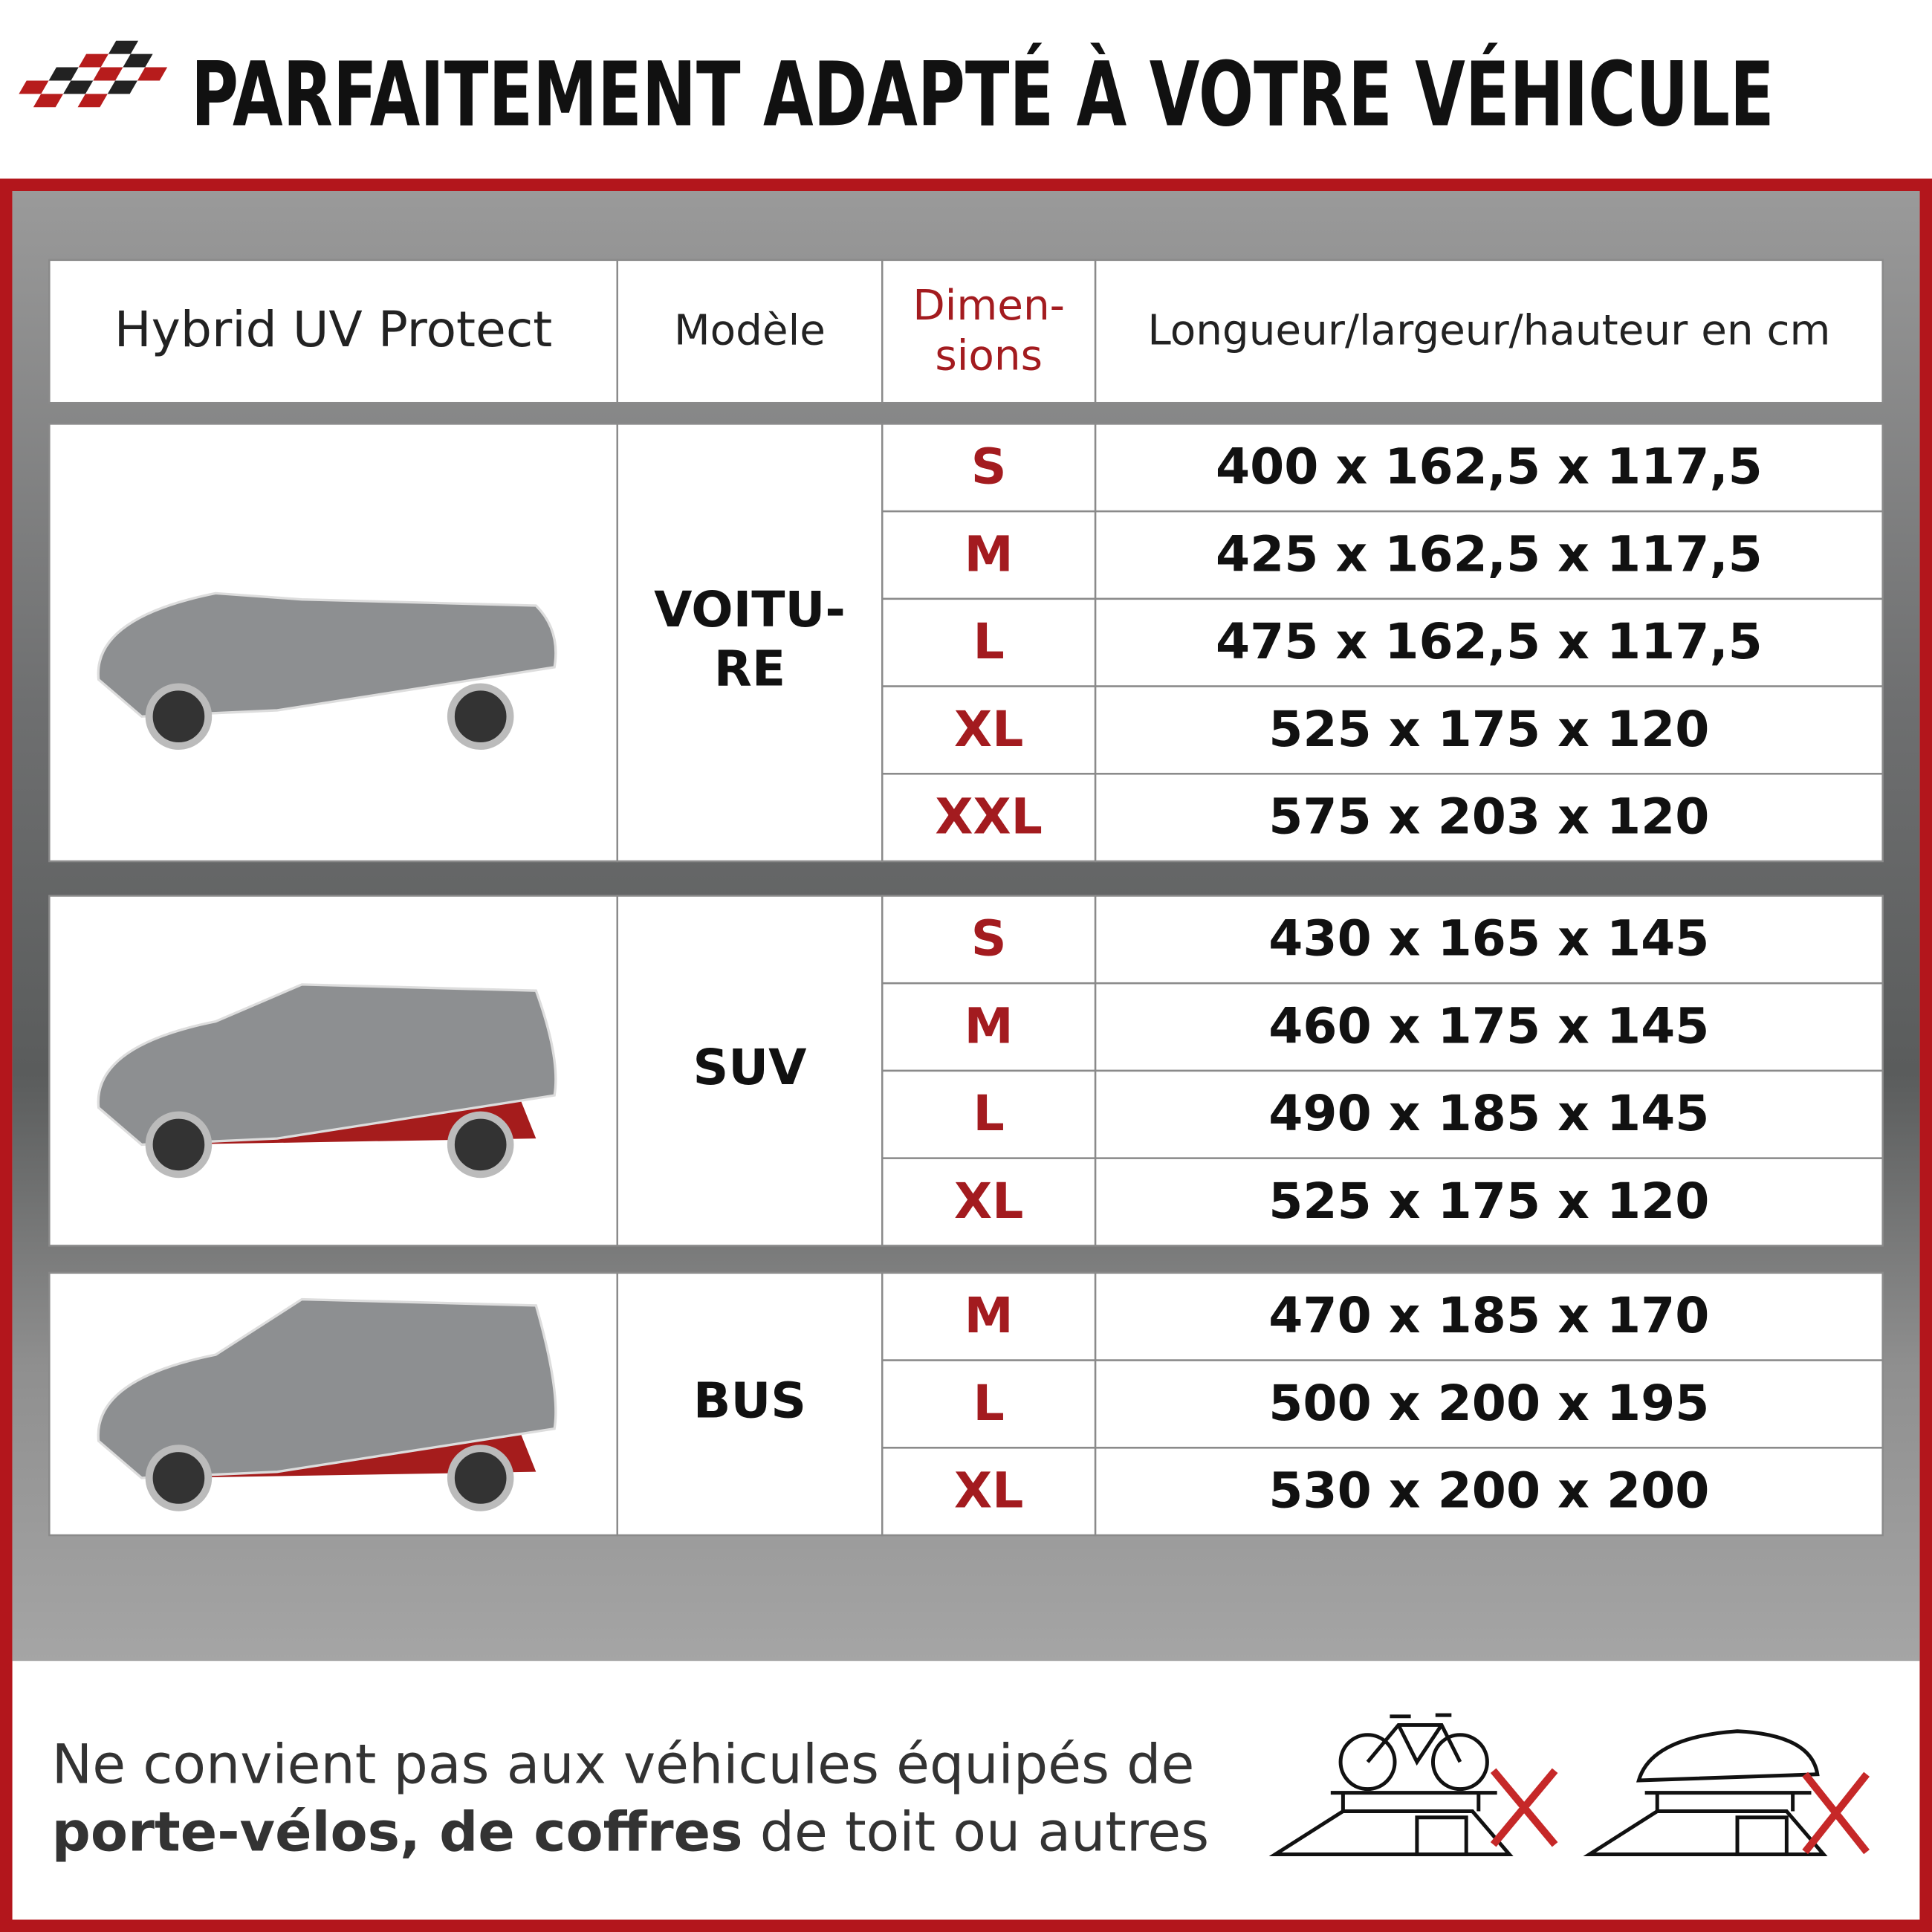  I want to click on column-header: Modèle, so click(750, 330).